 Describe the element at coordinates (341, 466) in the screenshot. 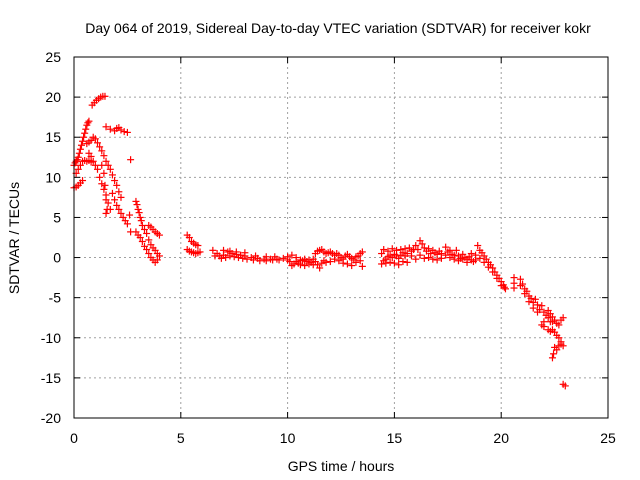

I see `x-axis-title: GPS time / hours` at that location.